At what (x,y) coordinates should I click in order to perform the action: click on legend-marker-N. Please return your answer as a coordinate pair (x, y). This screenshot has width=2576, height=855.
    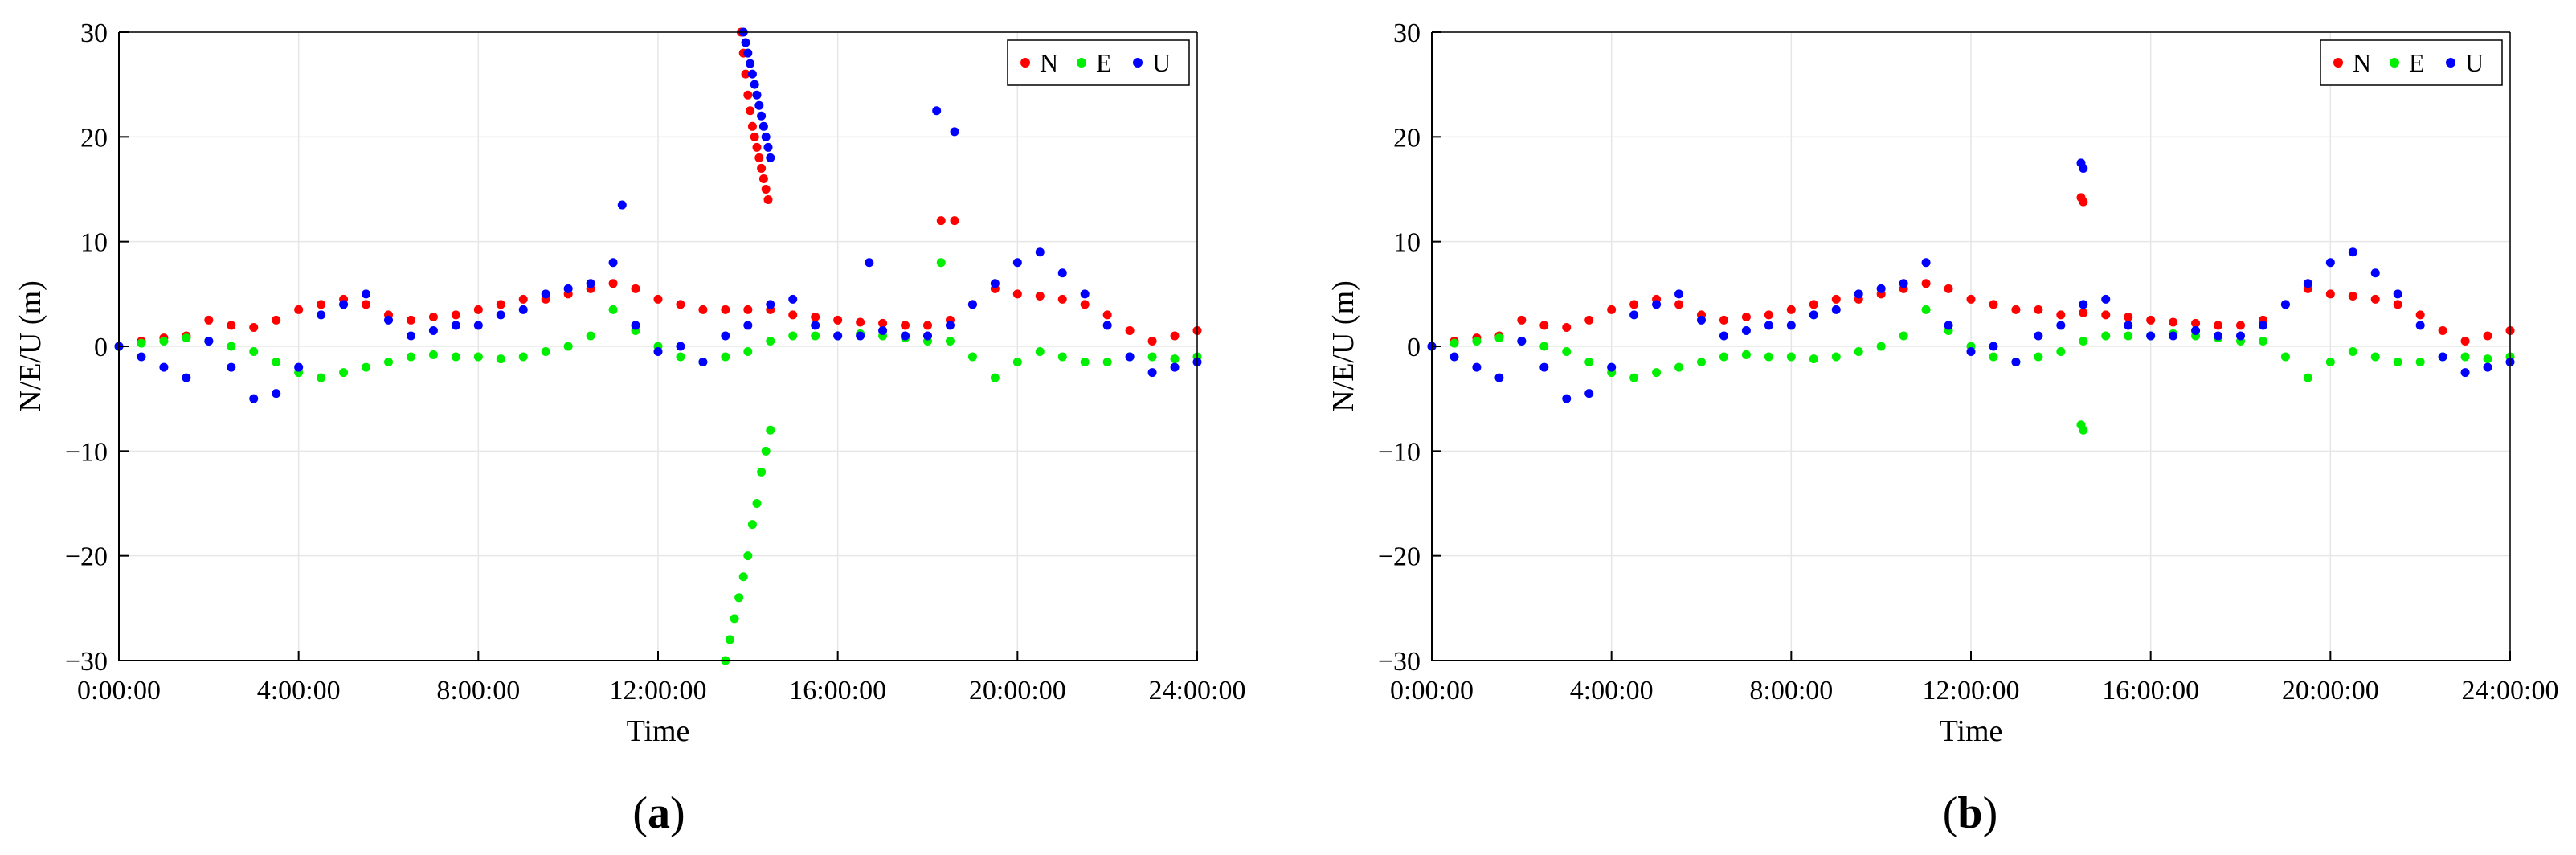
    Looking at the image, I should click on (2338, 63).